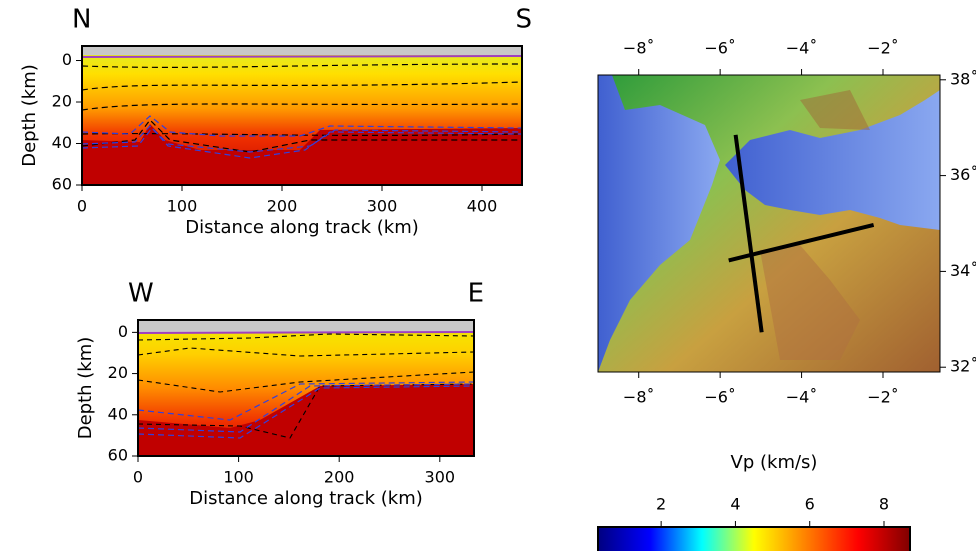 This screenshot has width=976, height=551. Describe the element at coordinates (661, 504) in the screenshot. I see `x-tick-label: 2` at that location.